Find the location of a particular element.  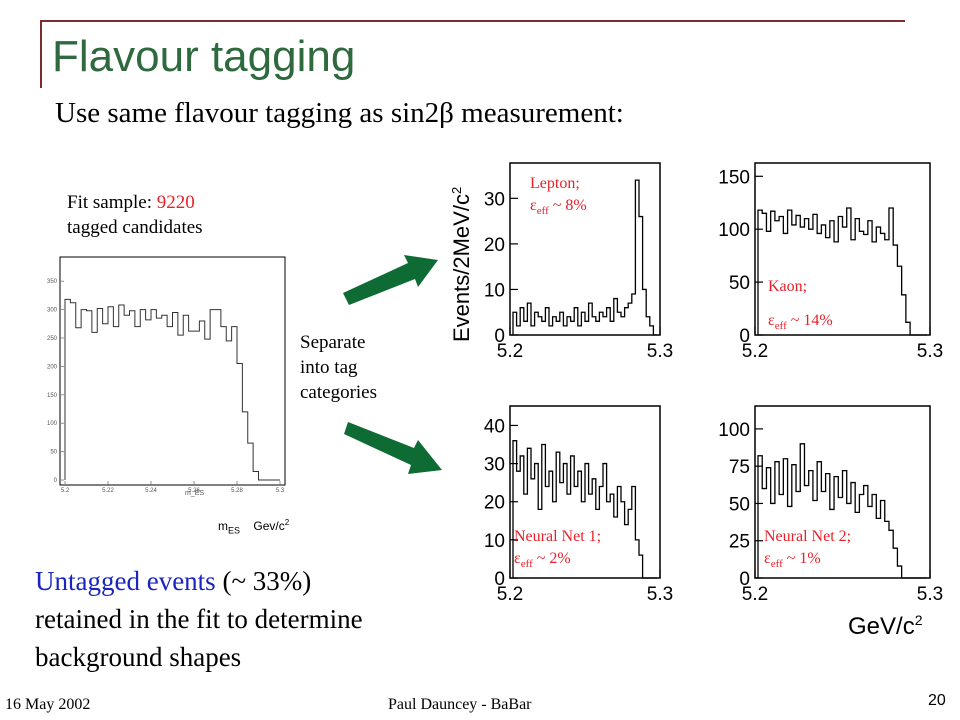

kaon-x-tick-label: 5.3 is located at coordinates (930, 351).